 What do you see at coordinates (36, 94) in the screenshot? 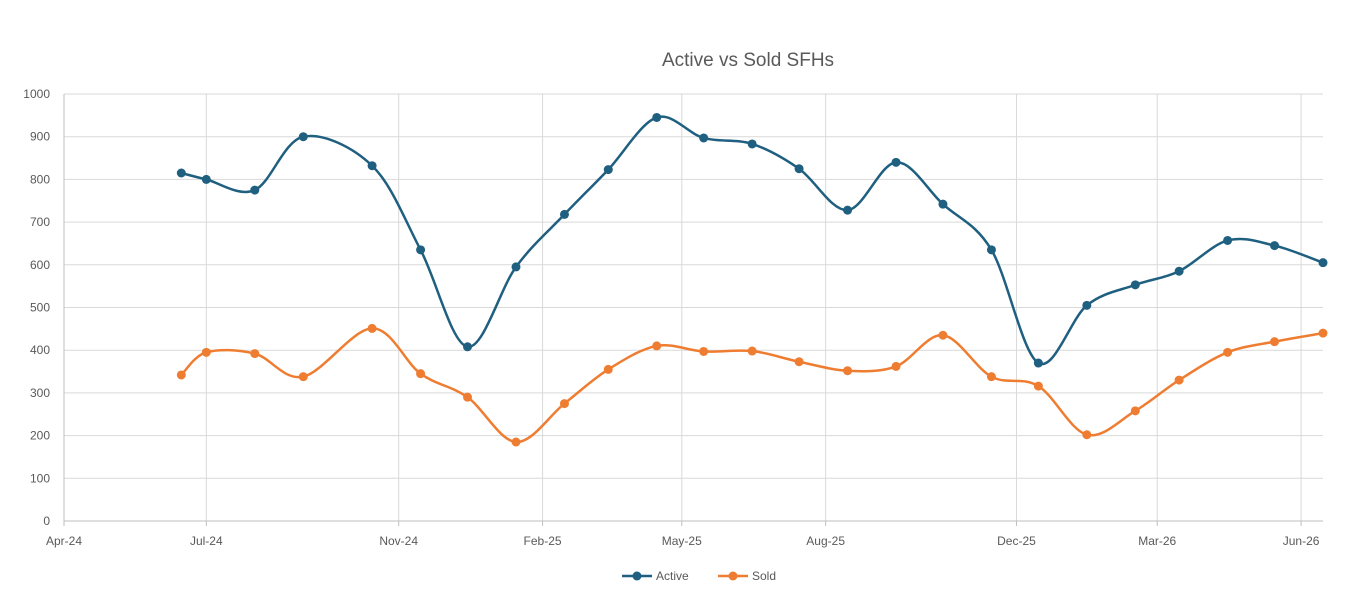
I see `y-tick-label: 1000` at bounding box center [36, 94].